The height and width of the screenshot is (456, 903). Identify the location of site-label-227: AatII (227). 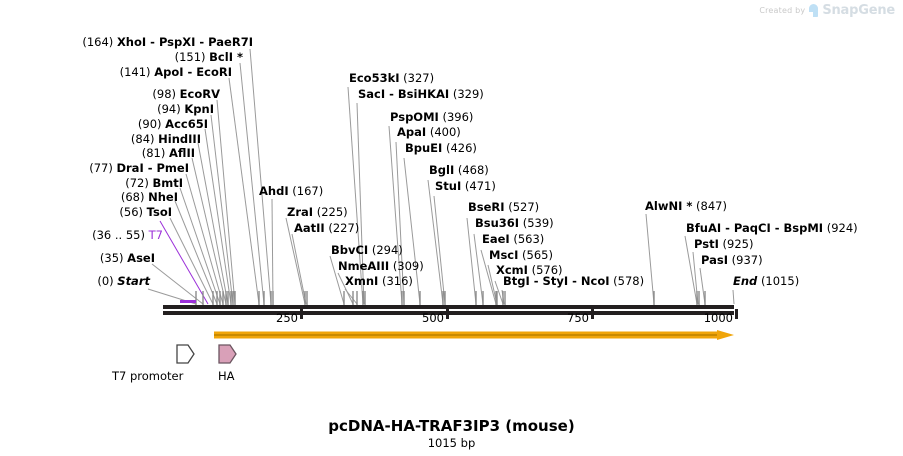
(327, 228).